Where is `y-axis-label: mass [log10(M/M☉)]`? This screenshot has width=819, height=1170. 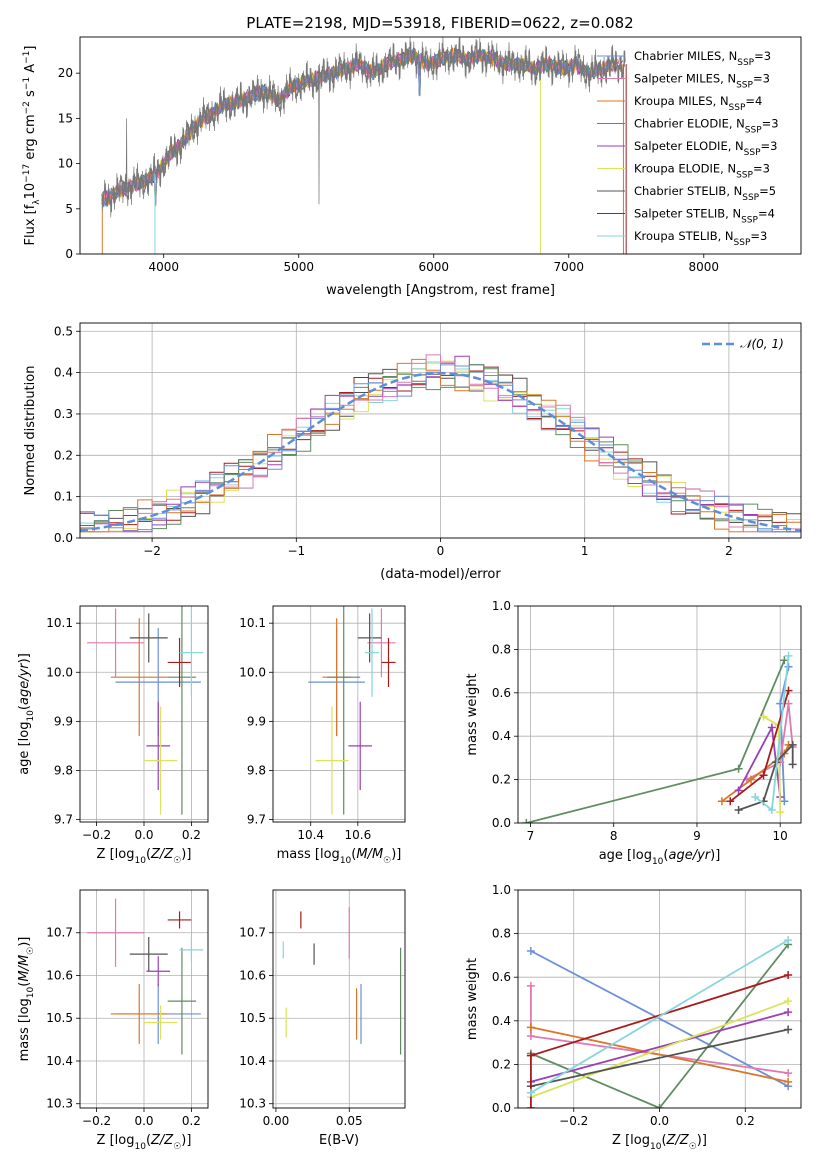 y-axis-label: mass [log10(M/M☉)] is located at coordinates (26, 999).